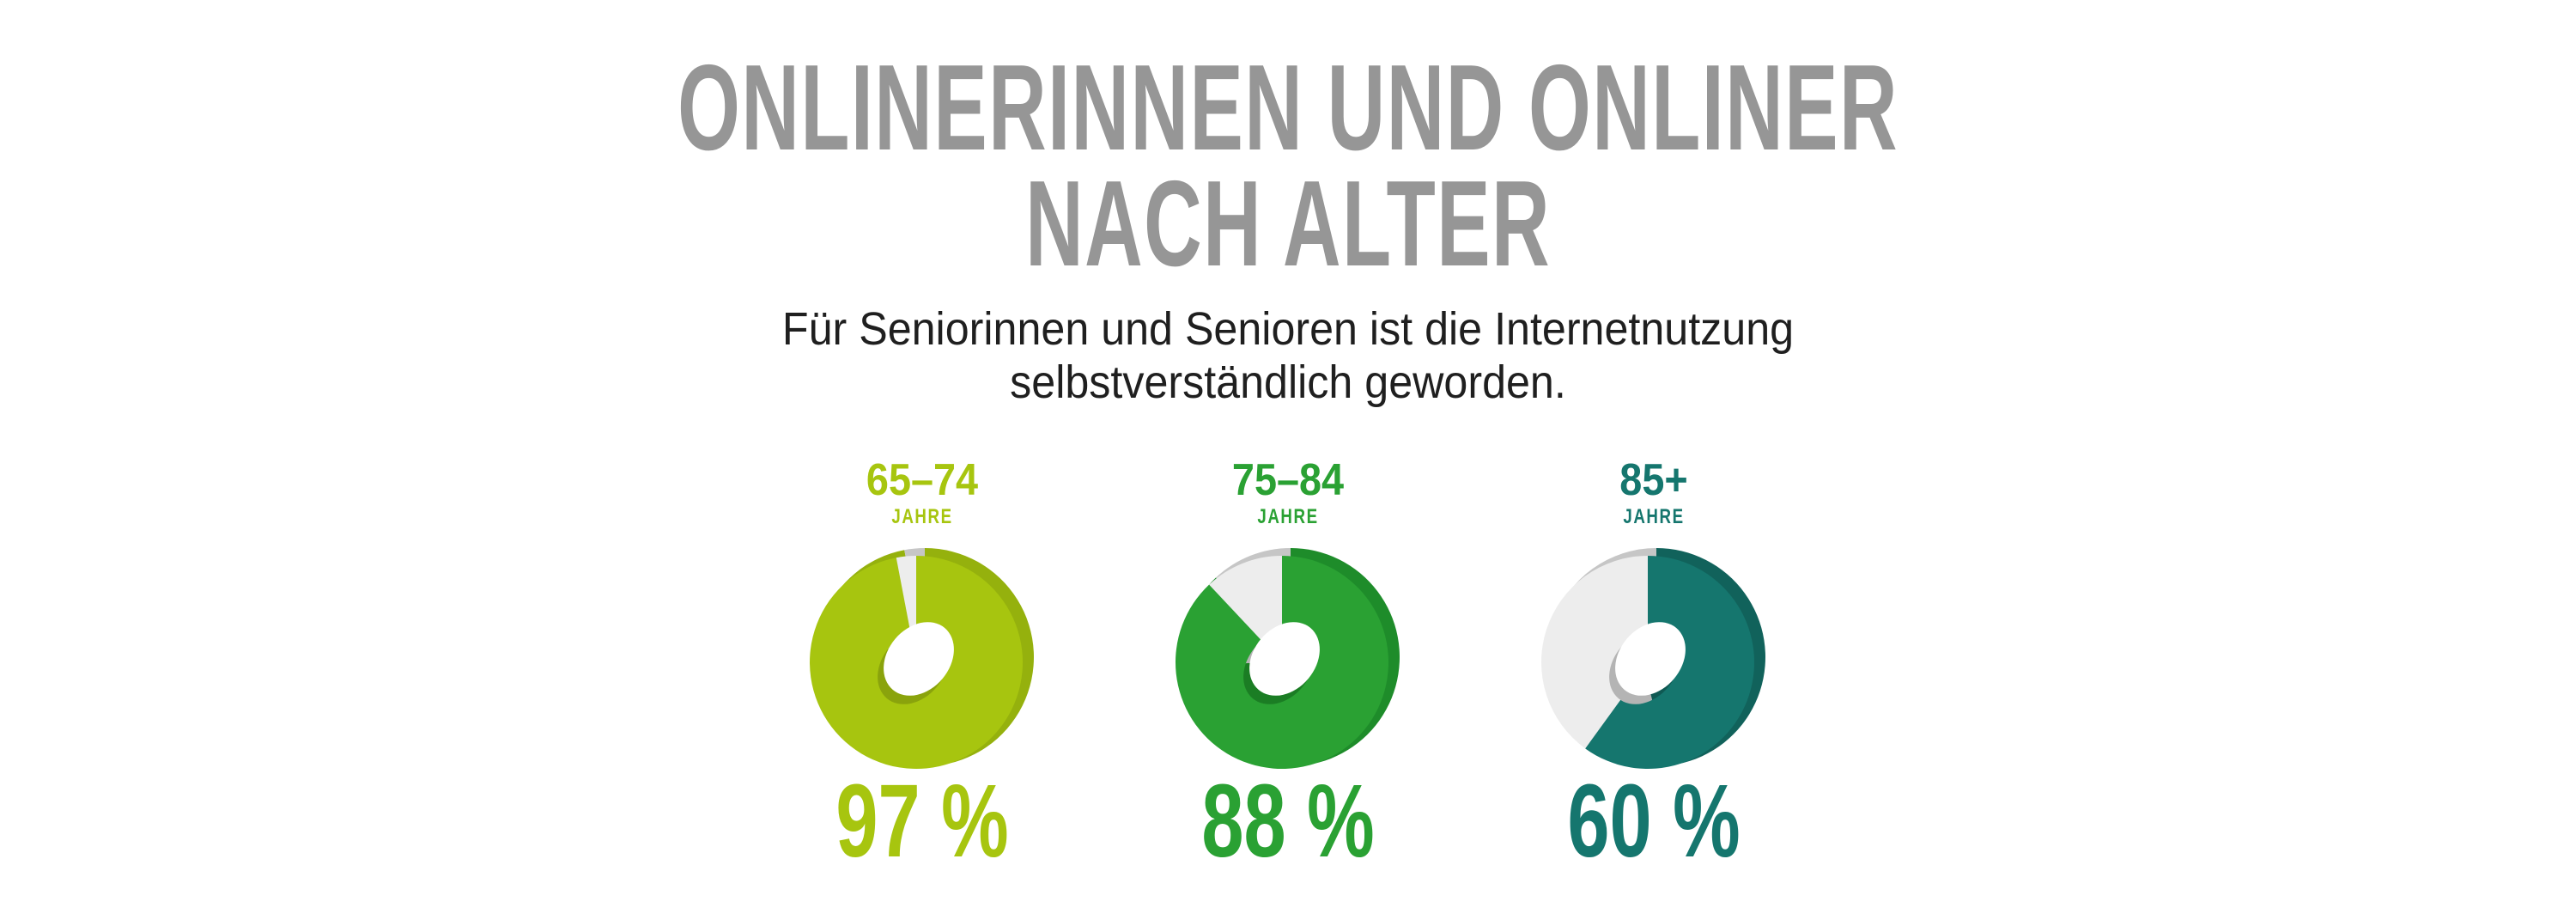 Image resolution: width=2576 pixels, height=920 pixels. Describe the element at coordinates (1288, 820) in the screenshot. I see `value-label-75-84: 88 %` at that location.